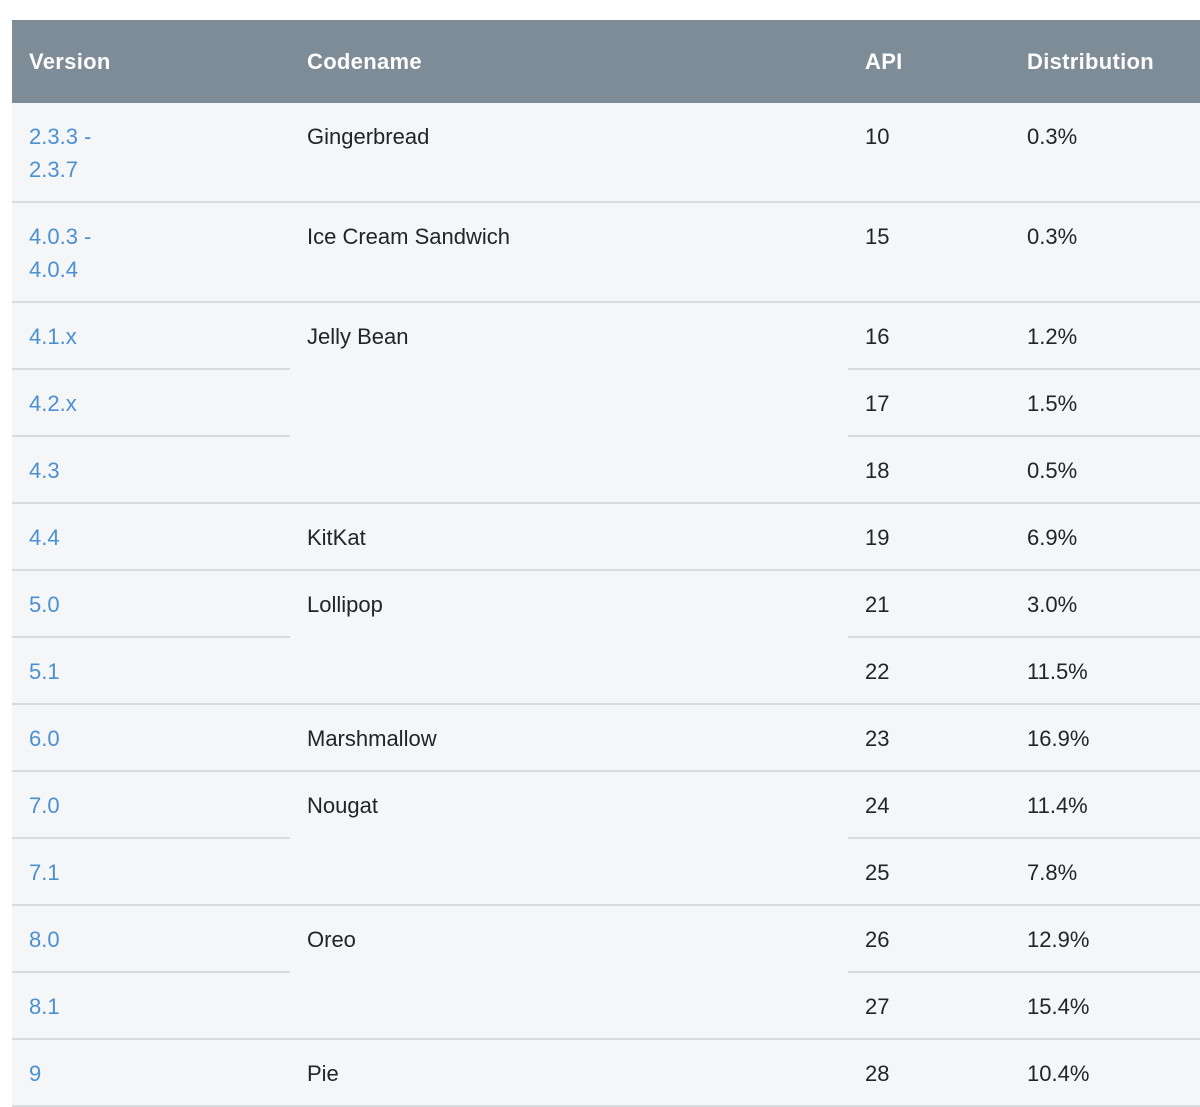 This screenshot has height=1107, width=1200. Describe the element at coordinates (569, 536) in the screenshot. I see `codename-cell: KitKat` at that location.